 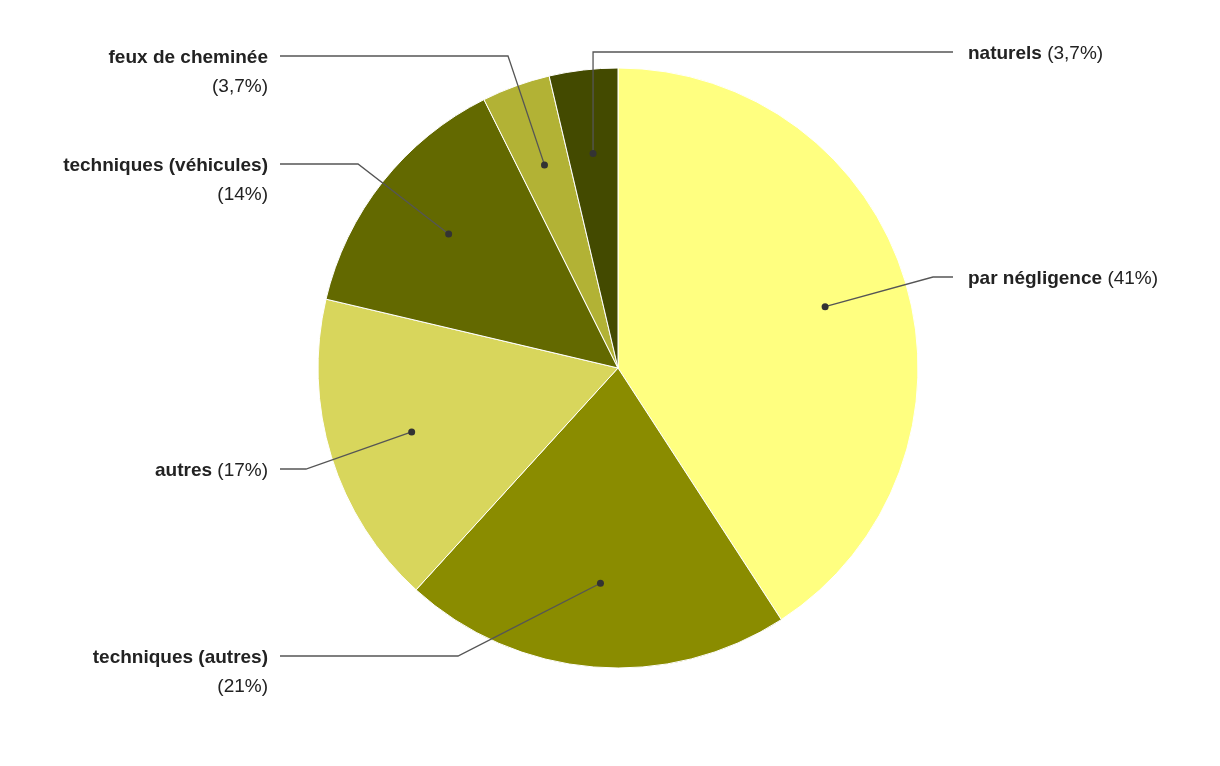 What do you see at coordinates (1130, 277) in the screenshot?
I see `data-label: (41%)` at bounding box center [1130, 277].